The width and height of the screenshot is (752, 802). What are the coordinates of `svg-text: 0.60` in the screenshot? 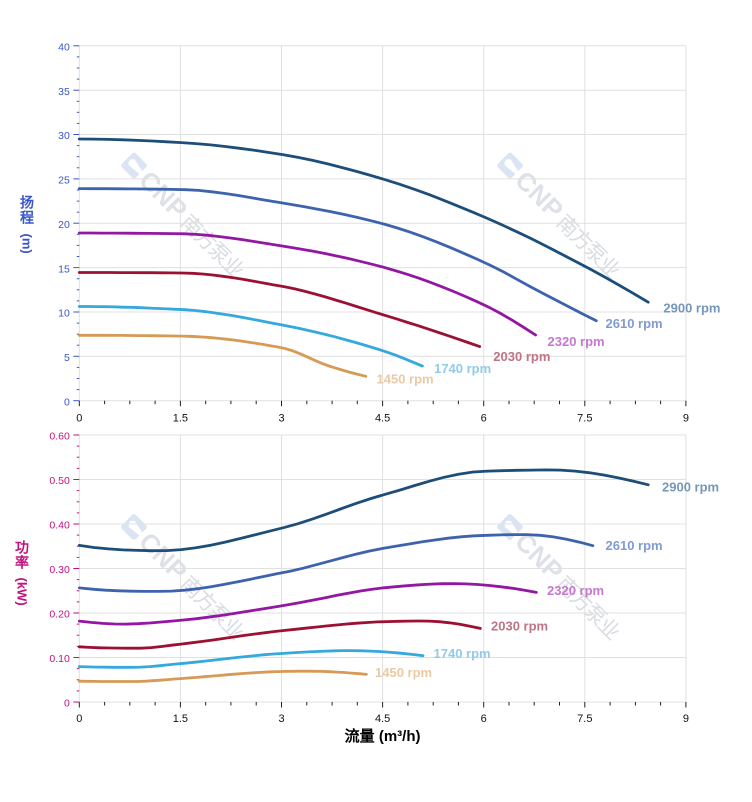 It's located at (59, 437).